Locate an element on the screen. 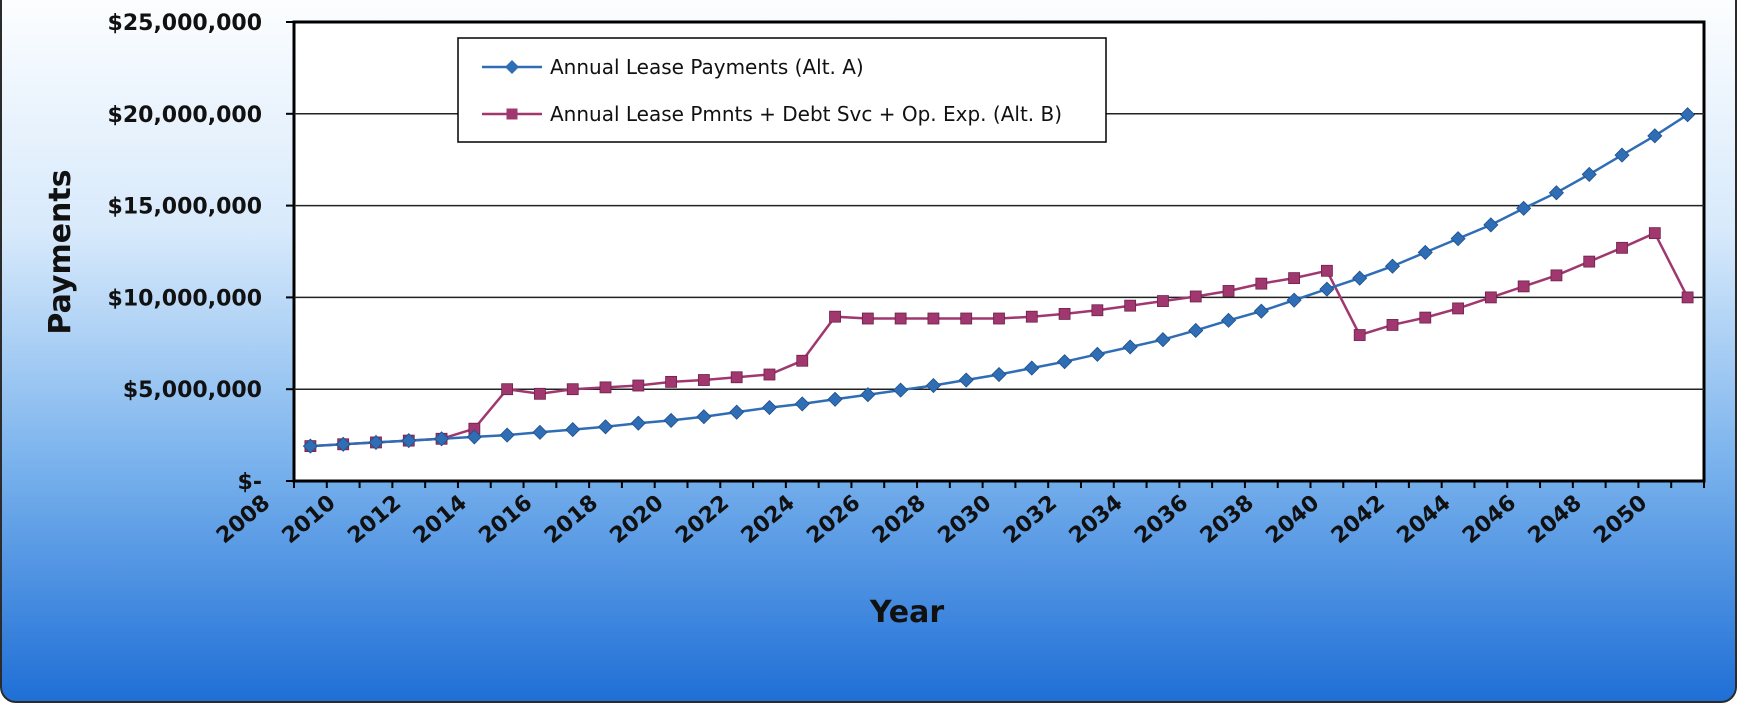 The image size is (1739, 707). x-tick-label: 2050 is located at coordinates (1620, 519).